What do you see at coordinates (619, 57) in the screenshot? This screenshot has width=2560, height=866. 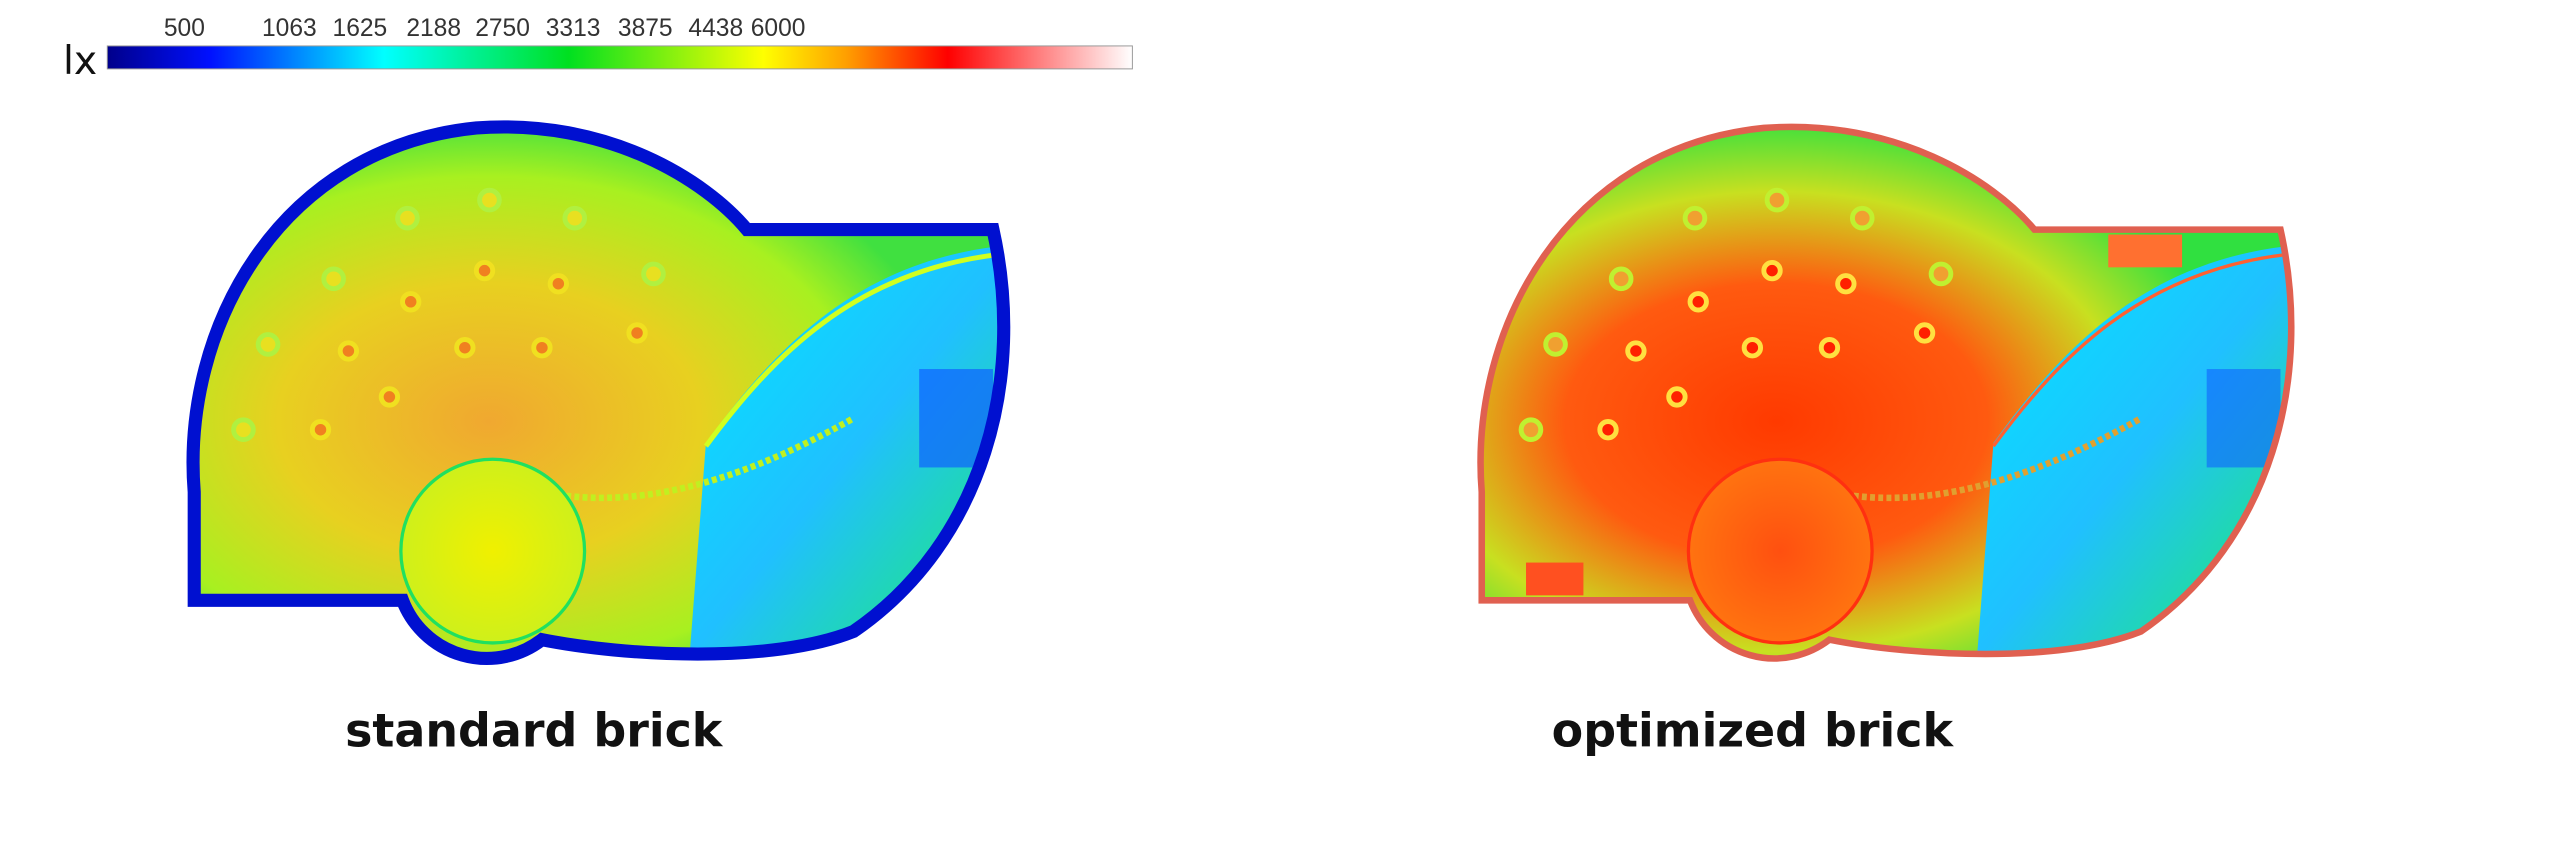 I see `legend-colorbar` at bounding box center [619, 57].